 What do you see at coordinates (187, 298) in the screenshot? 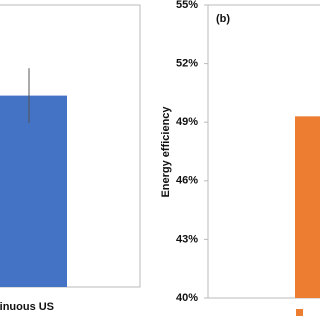
I see `y-tick-label: 40%` at bounding box center [187, 298].